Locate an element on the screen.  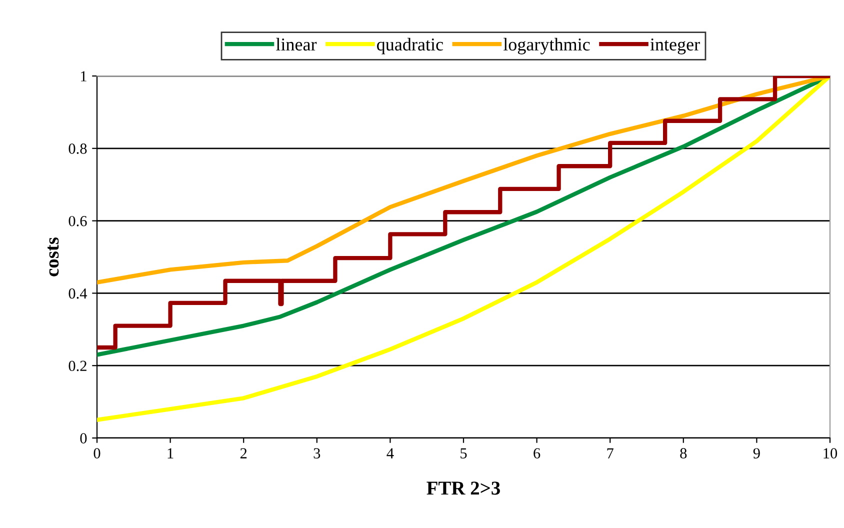
x-tick-label: 3 is located at coordinates (317, 453).